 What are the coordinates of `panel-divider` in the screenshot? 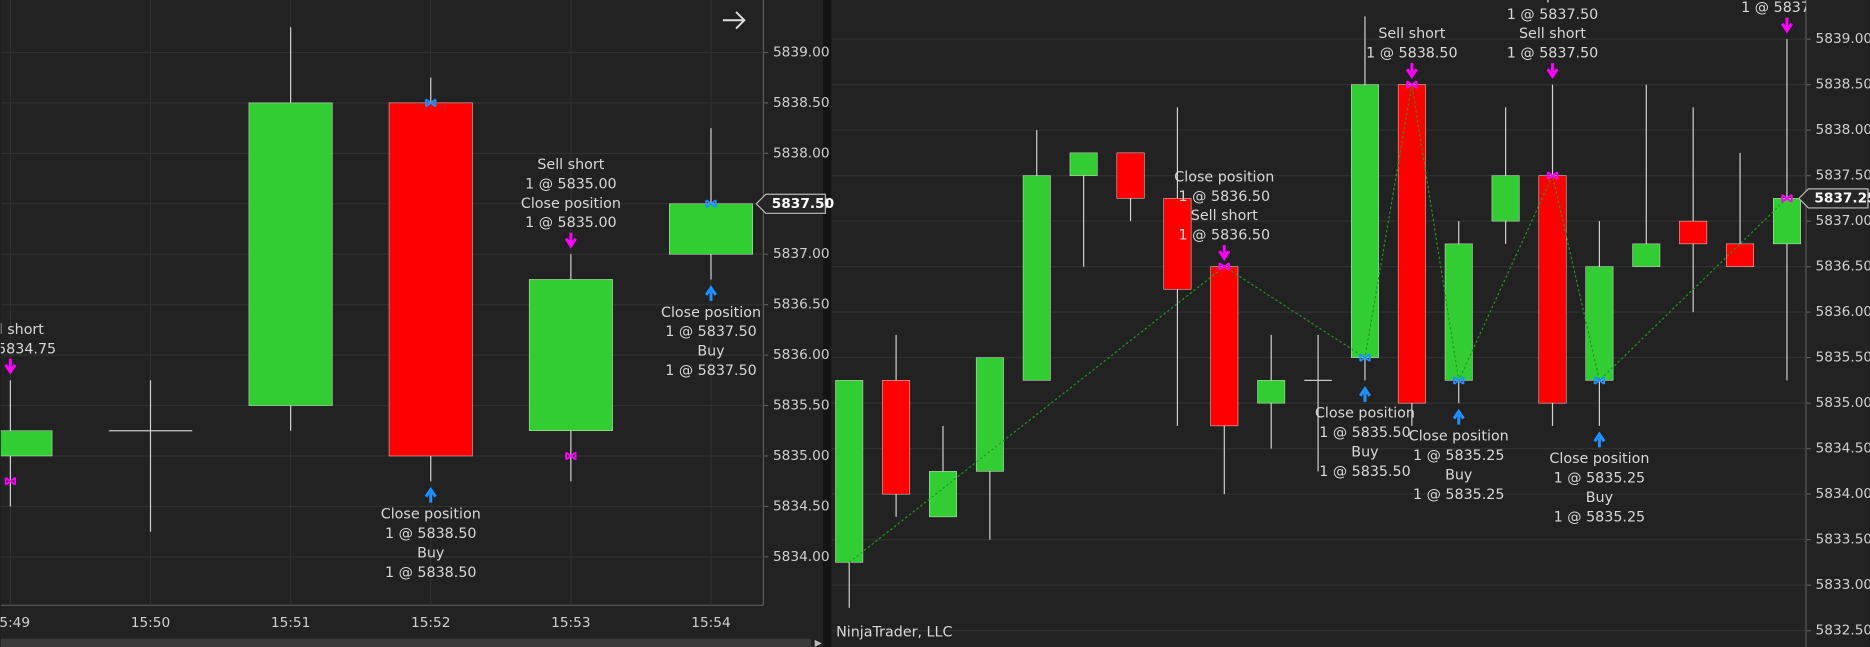 It's located at (827, 323).